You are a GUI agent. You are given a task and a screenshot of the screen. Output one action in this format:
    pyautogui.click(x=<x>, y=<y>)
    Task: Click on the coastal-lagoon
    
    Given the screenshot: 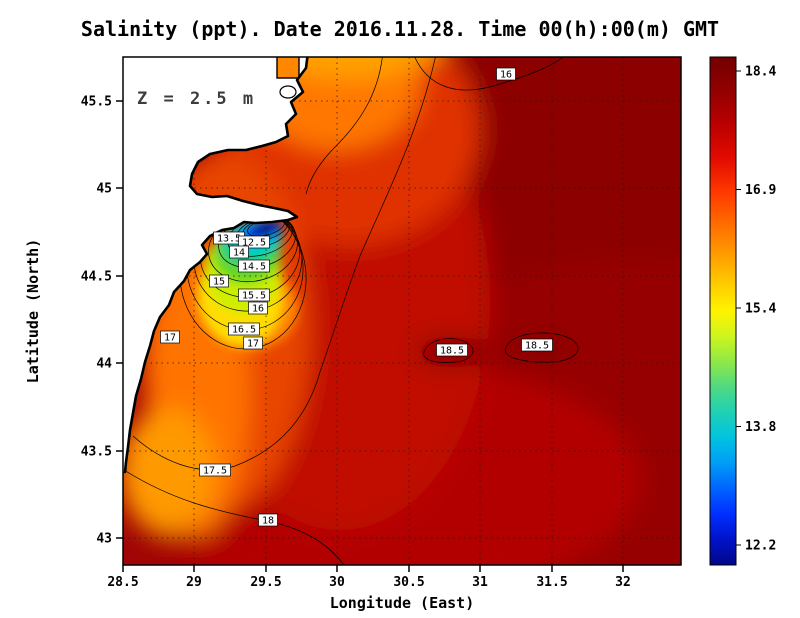 What is the action you would take?
    pyautogui.click(x=288, y=68)
    